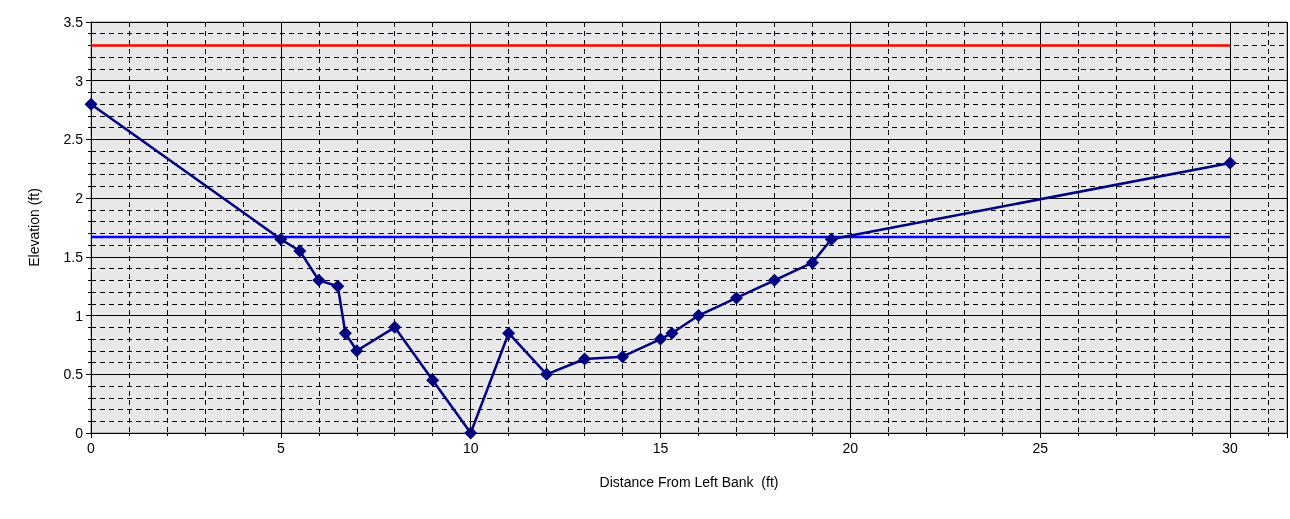 Image resolution: width=1290 pixels, height=519 pixels. Describe the element at coordinates (660, 448) in the screenshot. I see `x-tick-label: 15` at that location.